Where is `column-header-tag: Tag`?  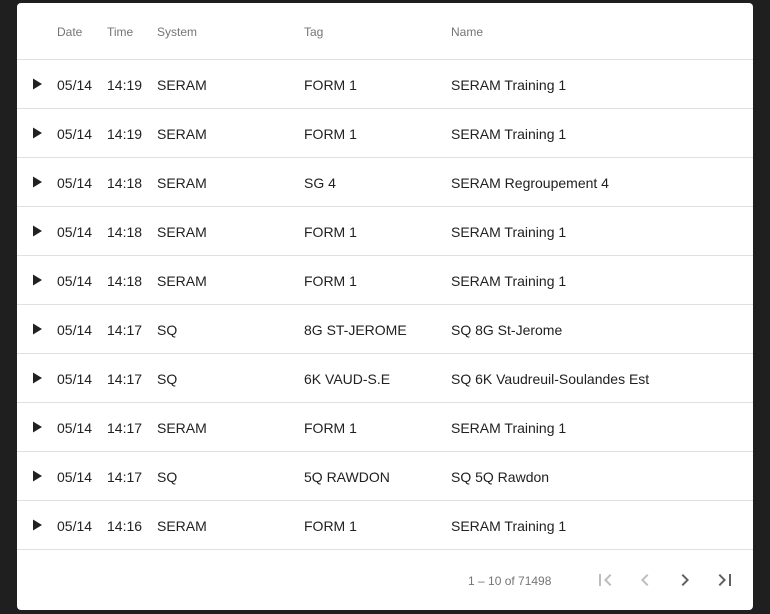
column-header-tag: Tag is located at coordinates (314, 32).